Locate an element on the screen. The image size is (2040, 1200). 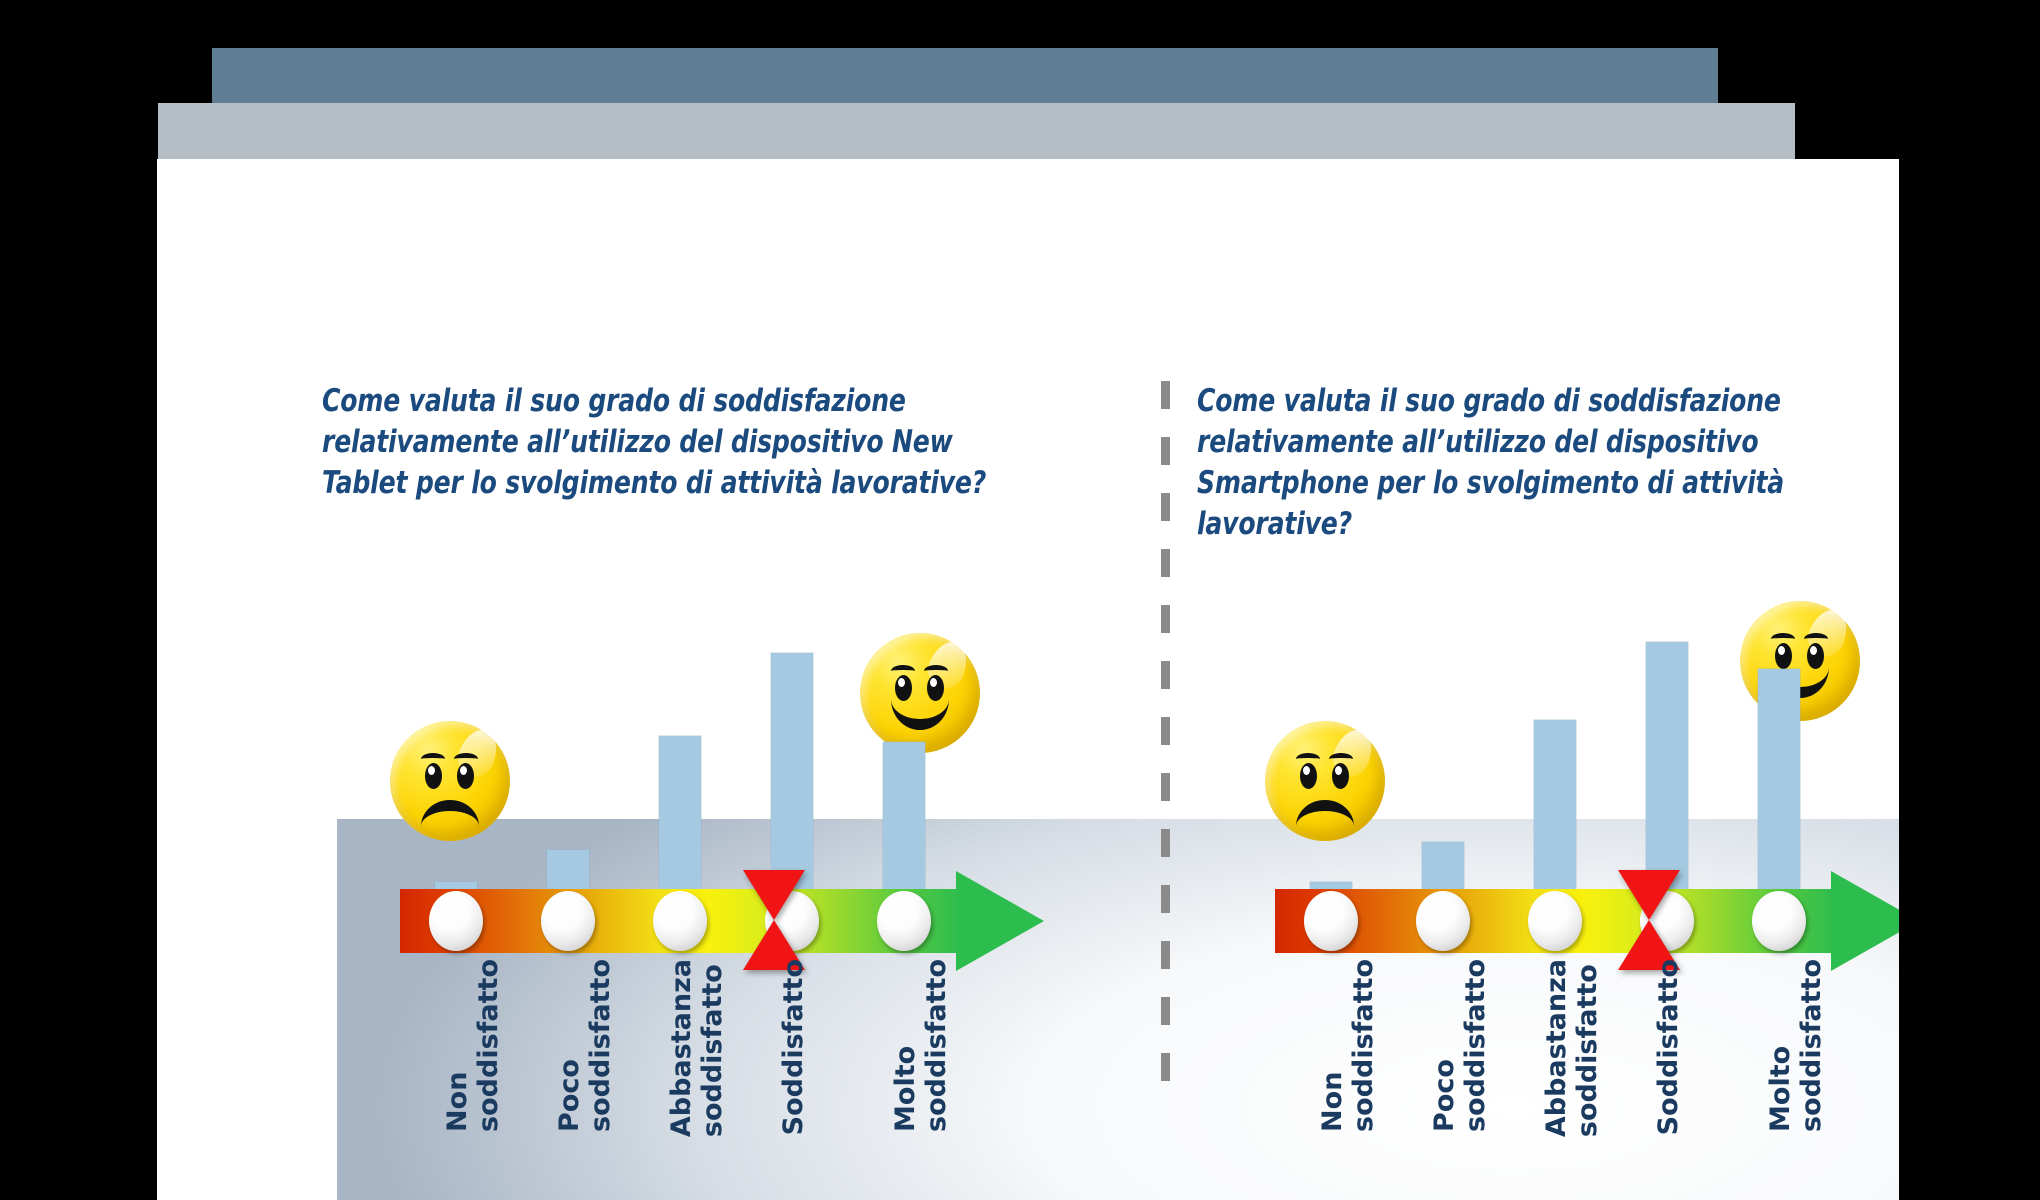
smiley-mouth-smile is located at coordinates (920, 715).